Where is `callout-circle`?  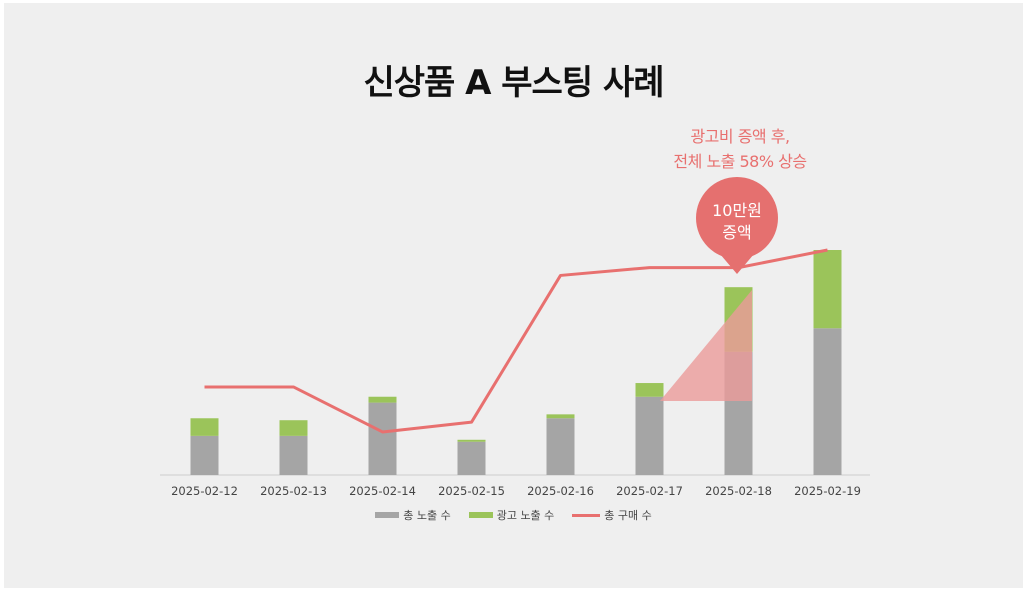 callout-circle is located at coordinates (737, 218).